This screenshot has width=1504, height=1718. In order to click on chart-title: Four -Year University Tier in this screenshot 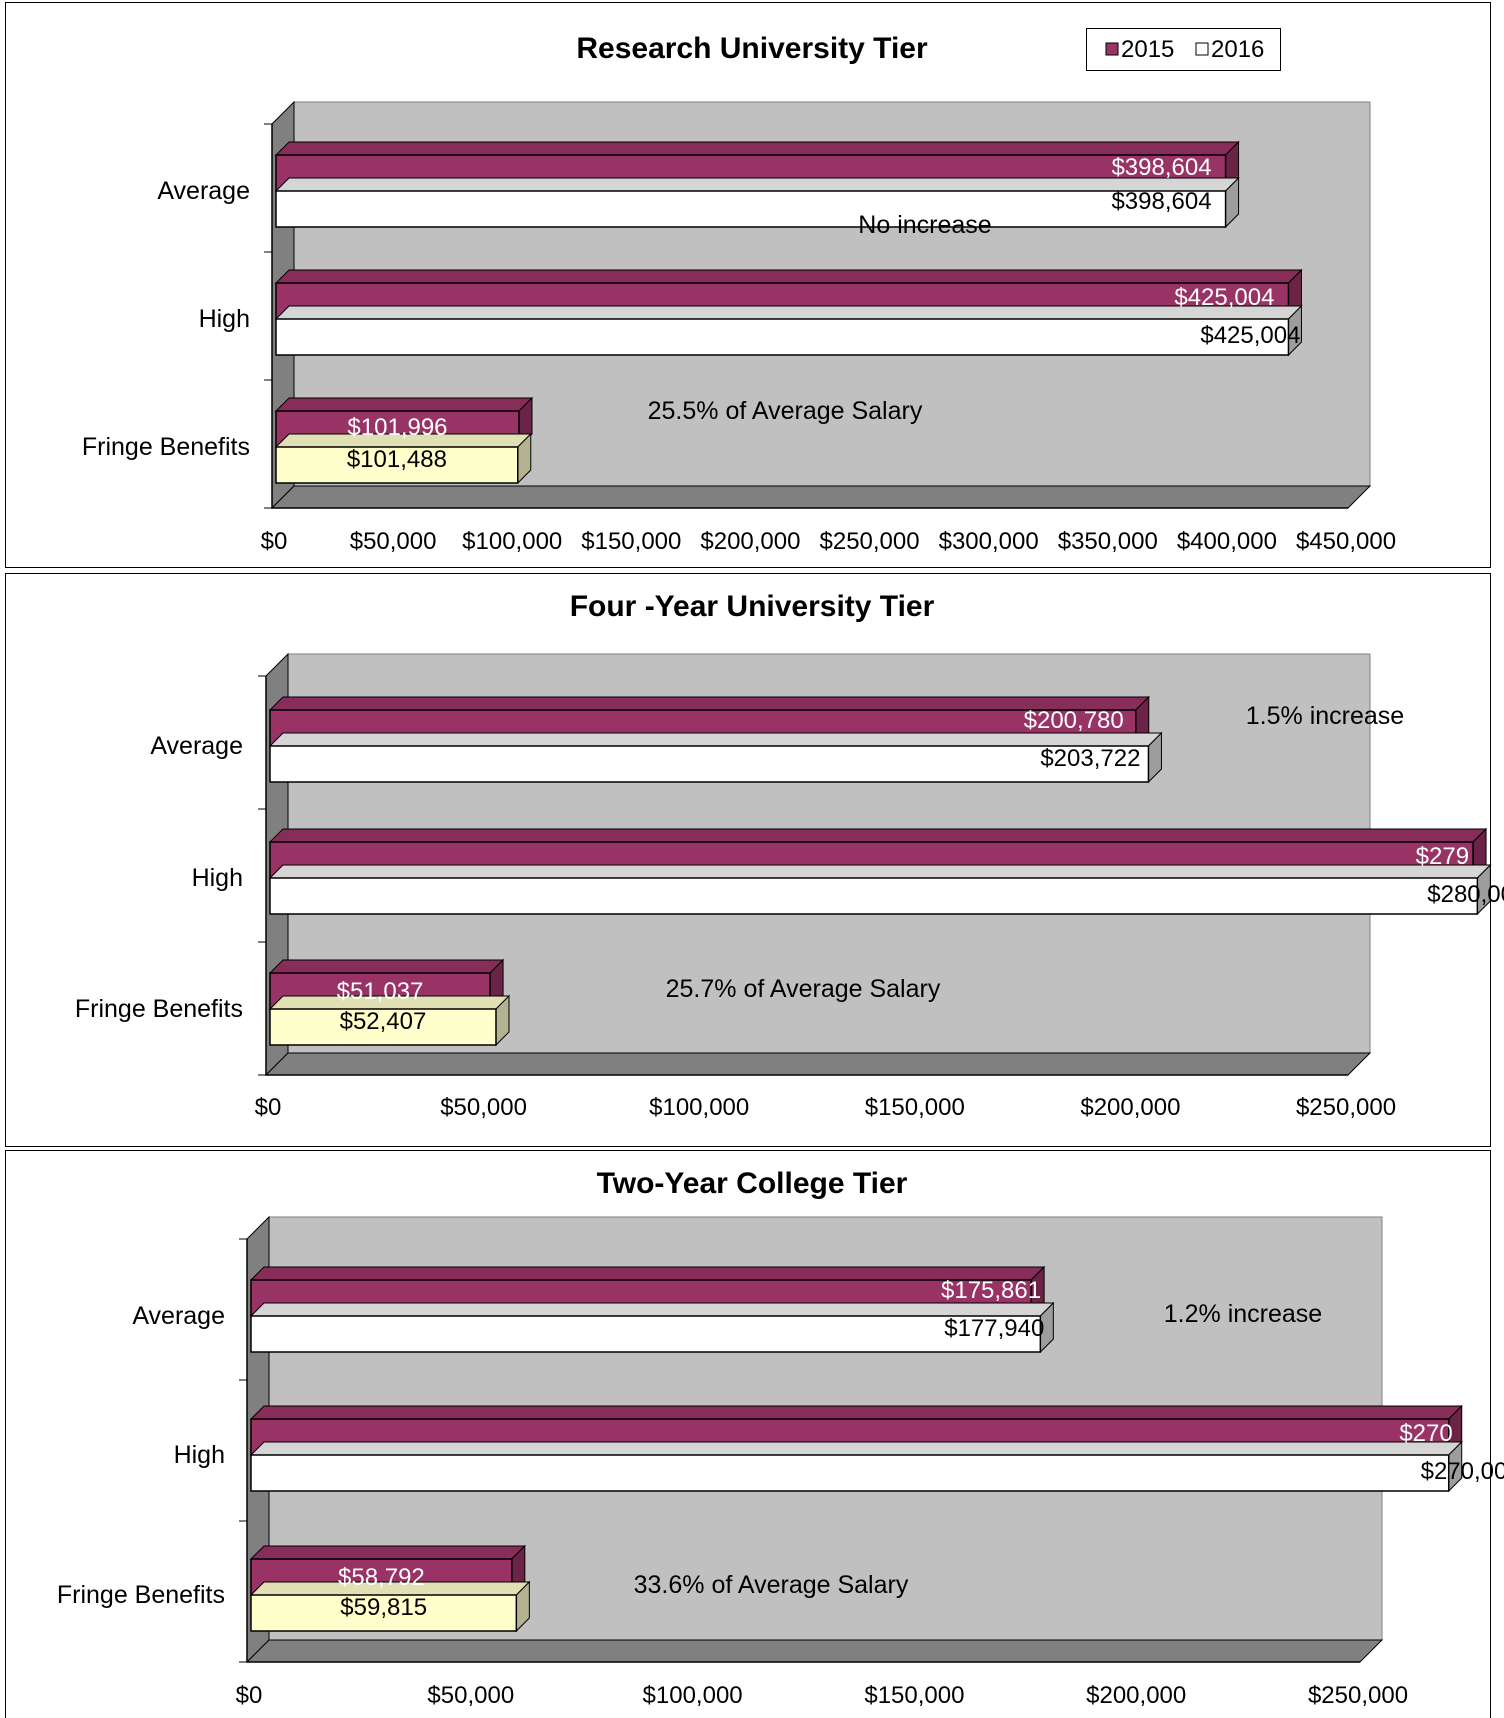, I will do `click(752, 606)`.